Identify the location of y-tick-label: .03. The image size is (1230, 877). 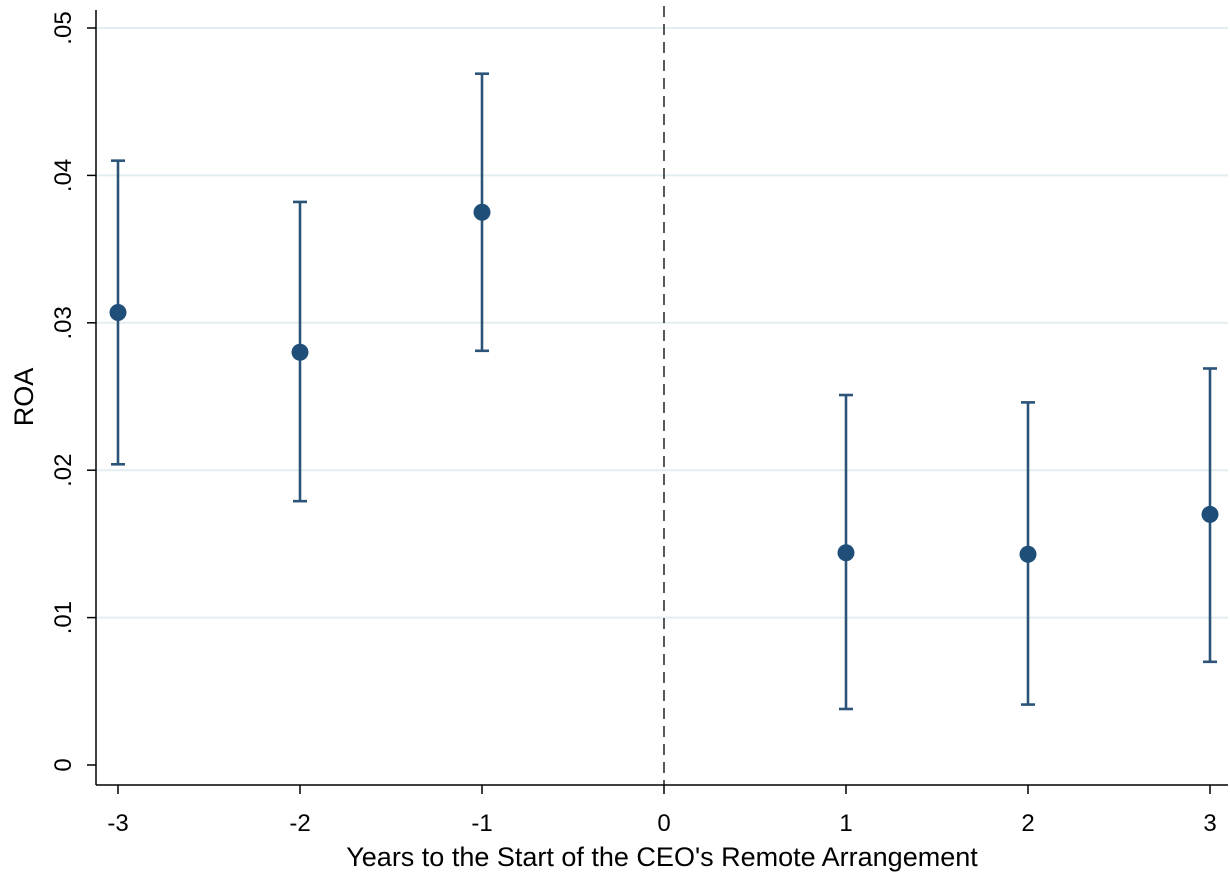
(63, 322).